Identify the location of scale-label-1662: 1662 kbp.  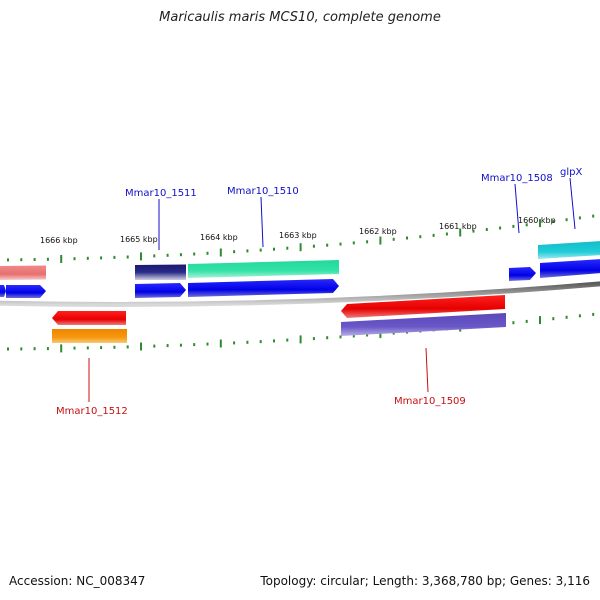
(378, 231).